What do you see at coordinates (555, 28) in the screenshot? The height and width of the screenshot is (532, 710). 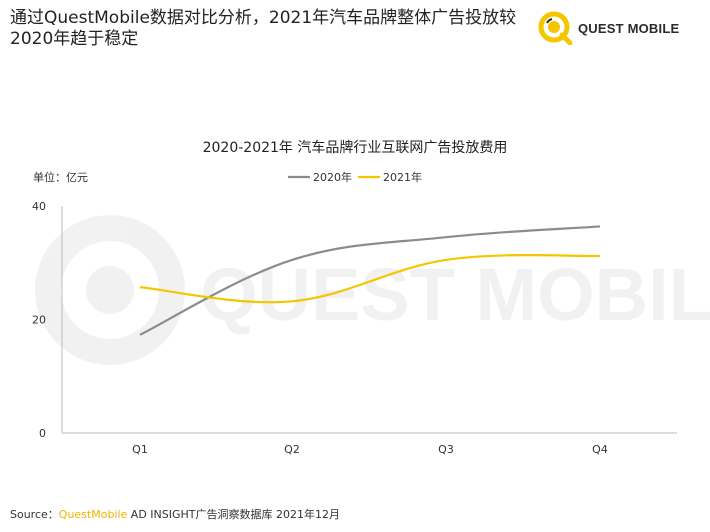 I see `quest-mobile-logo-icon` at bounding box center [555, 28].